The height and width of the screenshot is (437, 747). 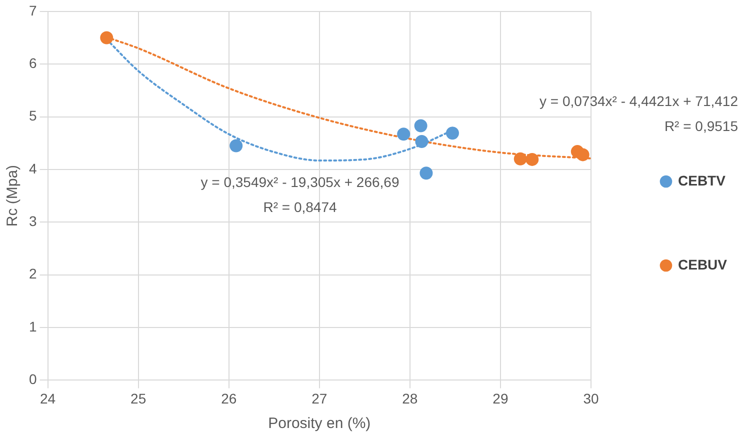 What do you see at coordinates (48, 398) in the screenshot?
I see `x-tick-label: 24` at bounding box center [48, 398].